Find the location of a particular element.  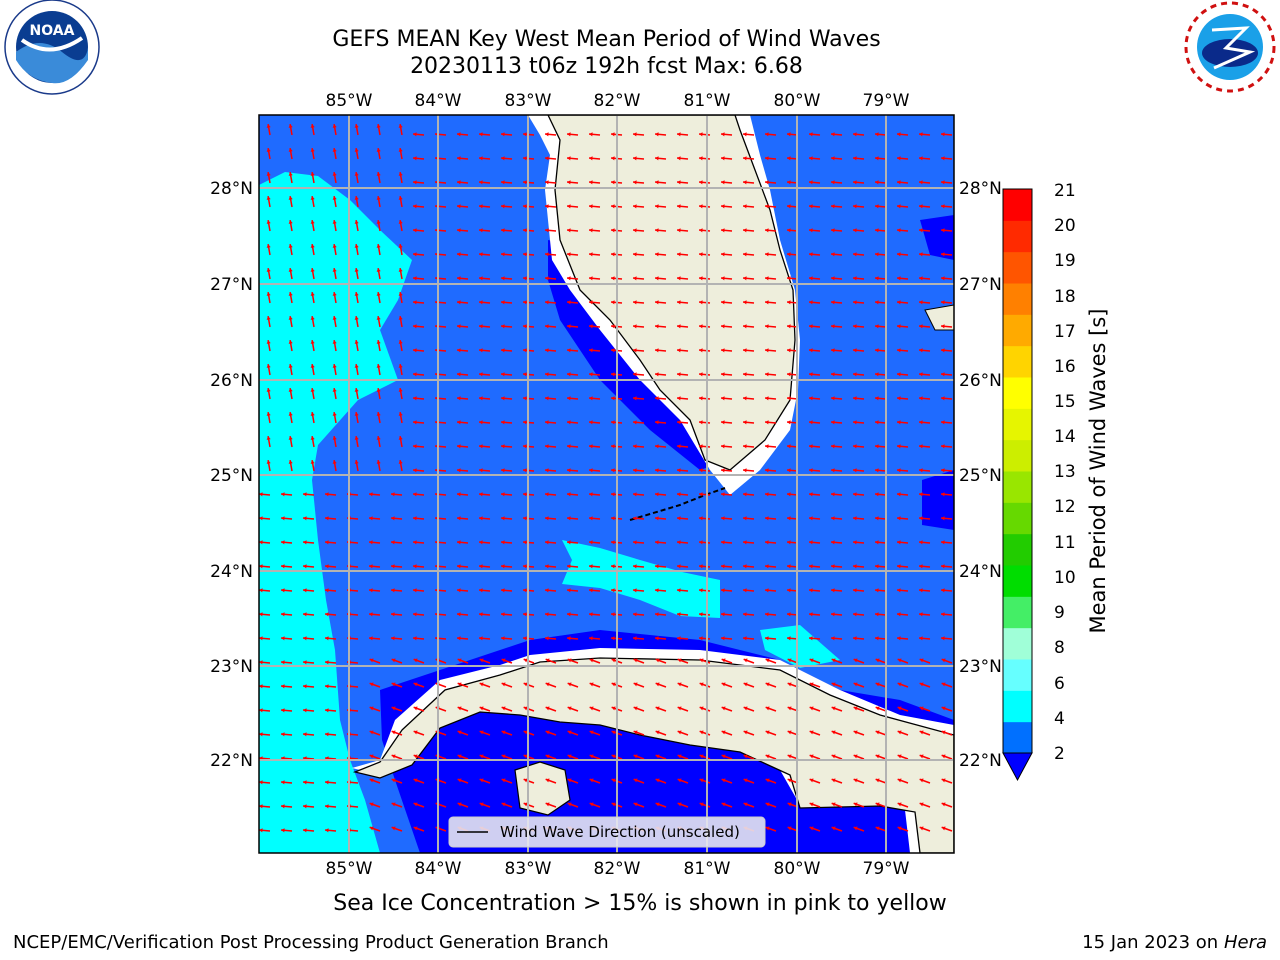

lat-label-right: 24°N is located at coordinates (980, 572).